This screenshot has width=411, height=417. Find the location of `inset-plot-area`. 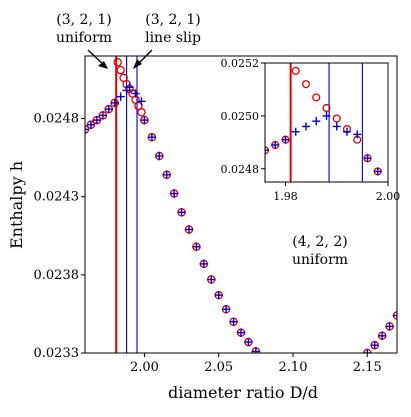

inset-plot-area is located at coordinates (323, 122).